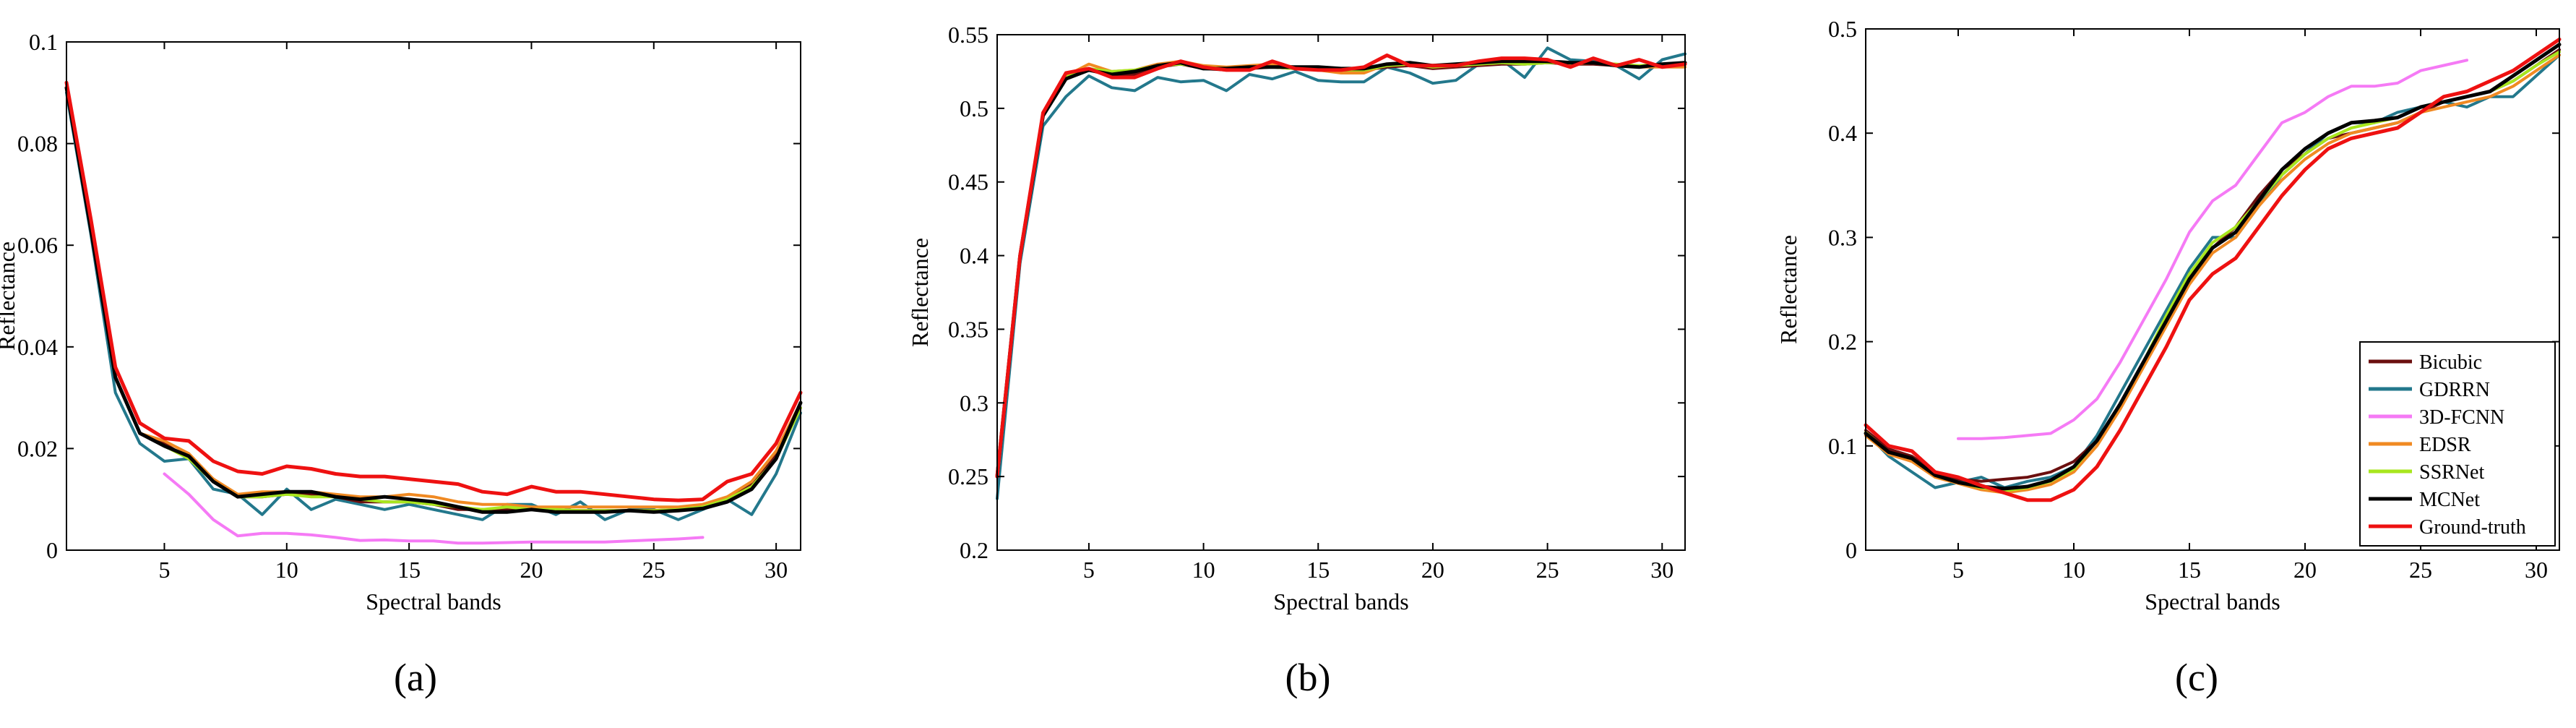  Describe the element at coordinates (2461, 417) in the screenshot. I see `legend-entry: 3D-FCNN` at that location.